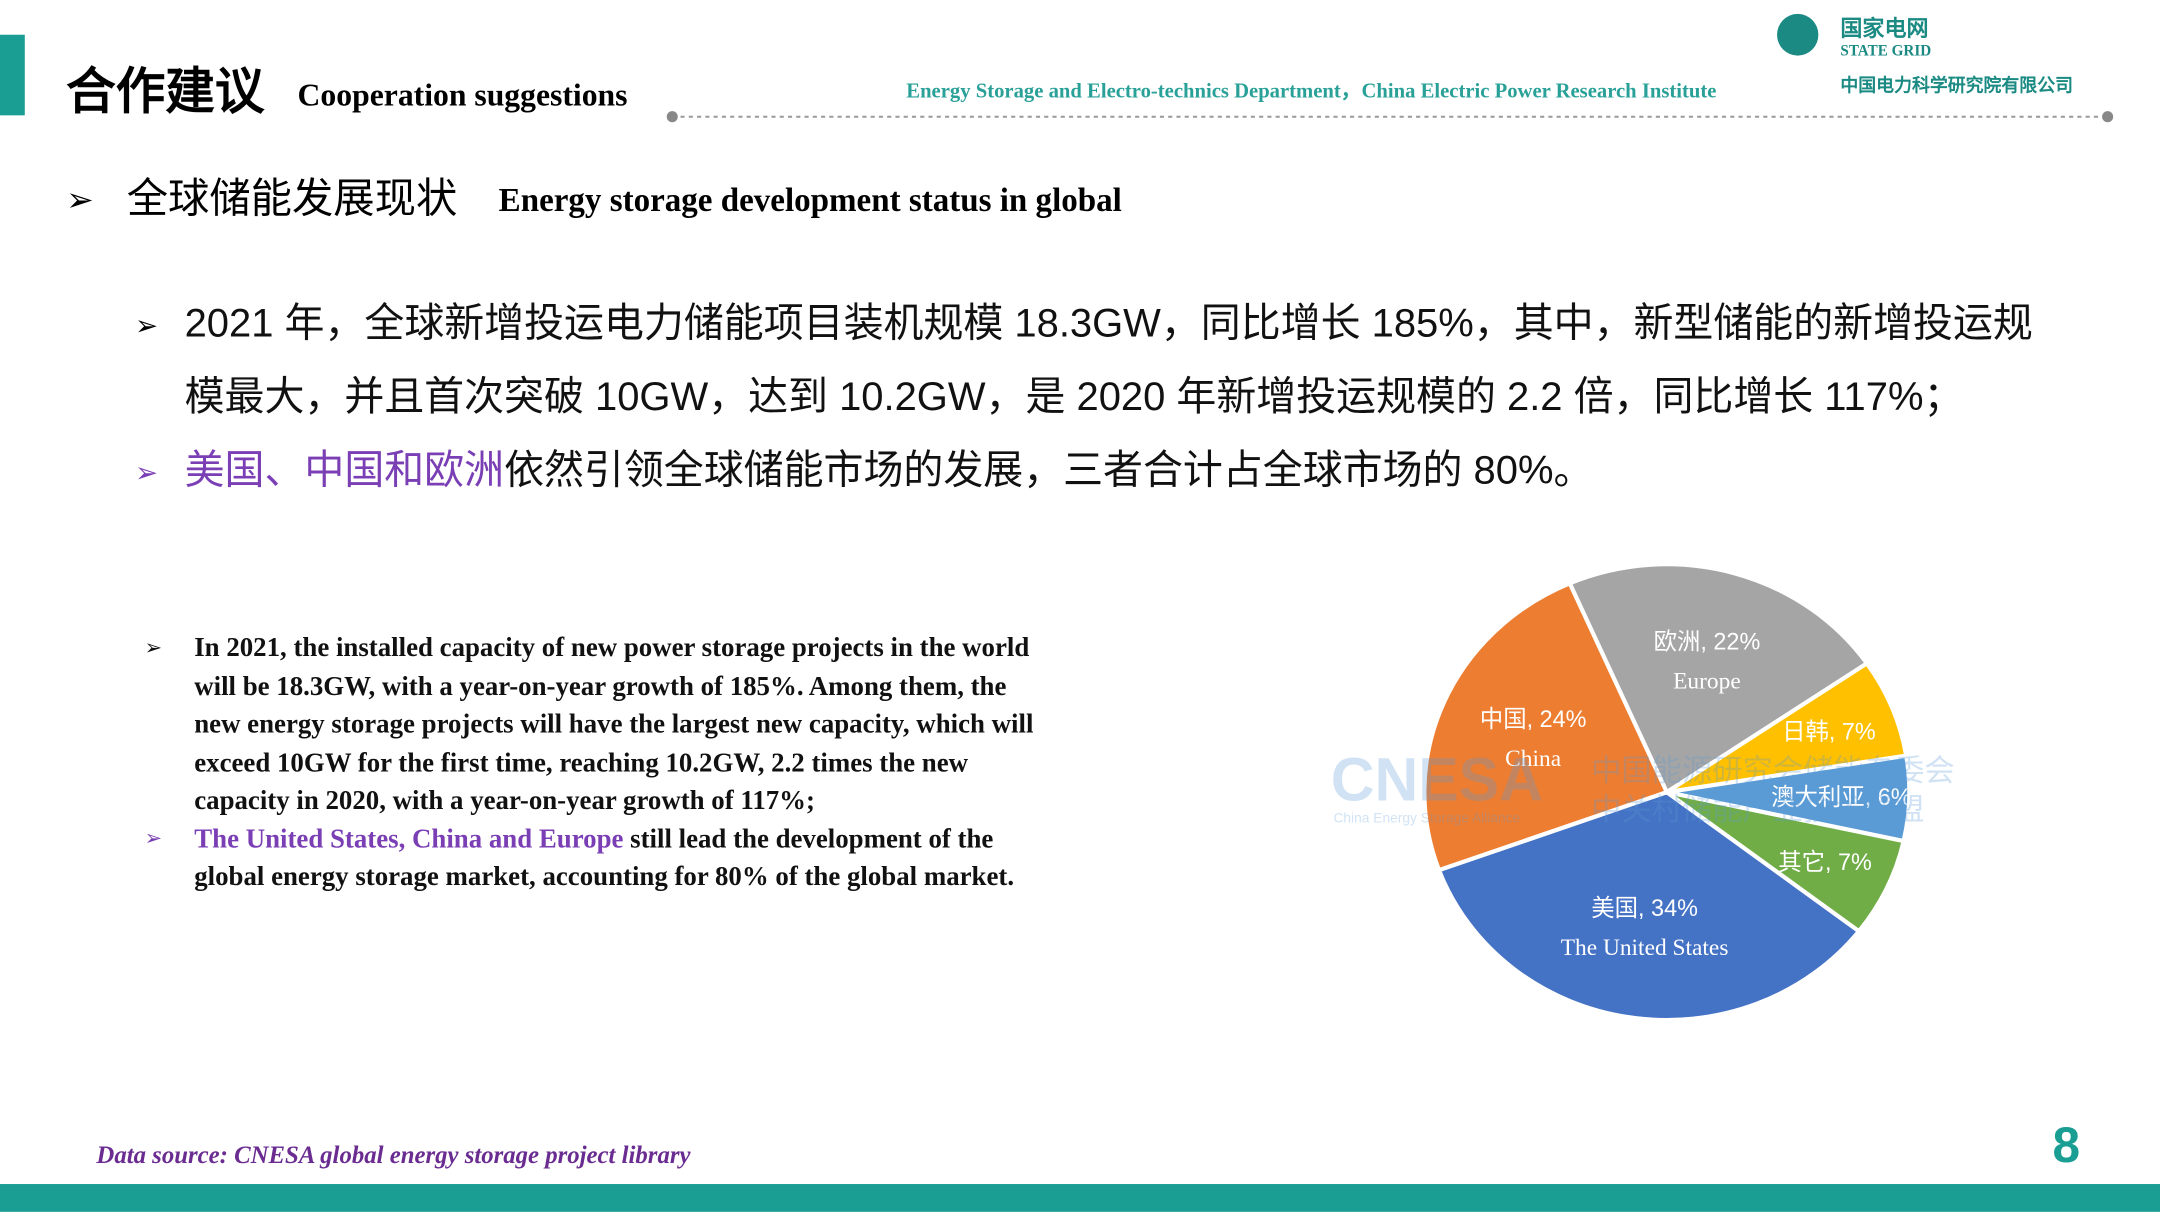  I want to click on watermark-cn: 中关村储能产业技术联盟, so click(1757, 810).